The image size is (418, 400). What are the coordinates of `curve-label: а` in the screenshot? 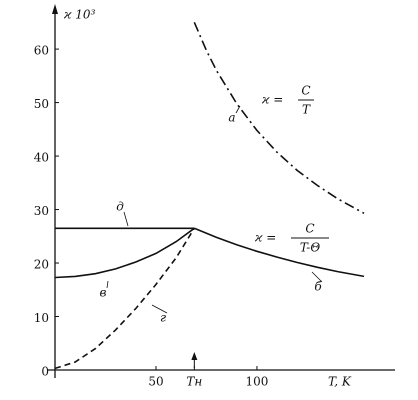 It's located at (231, 118).